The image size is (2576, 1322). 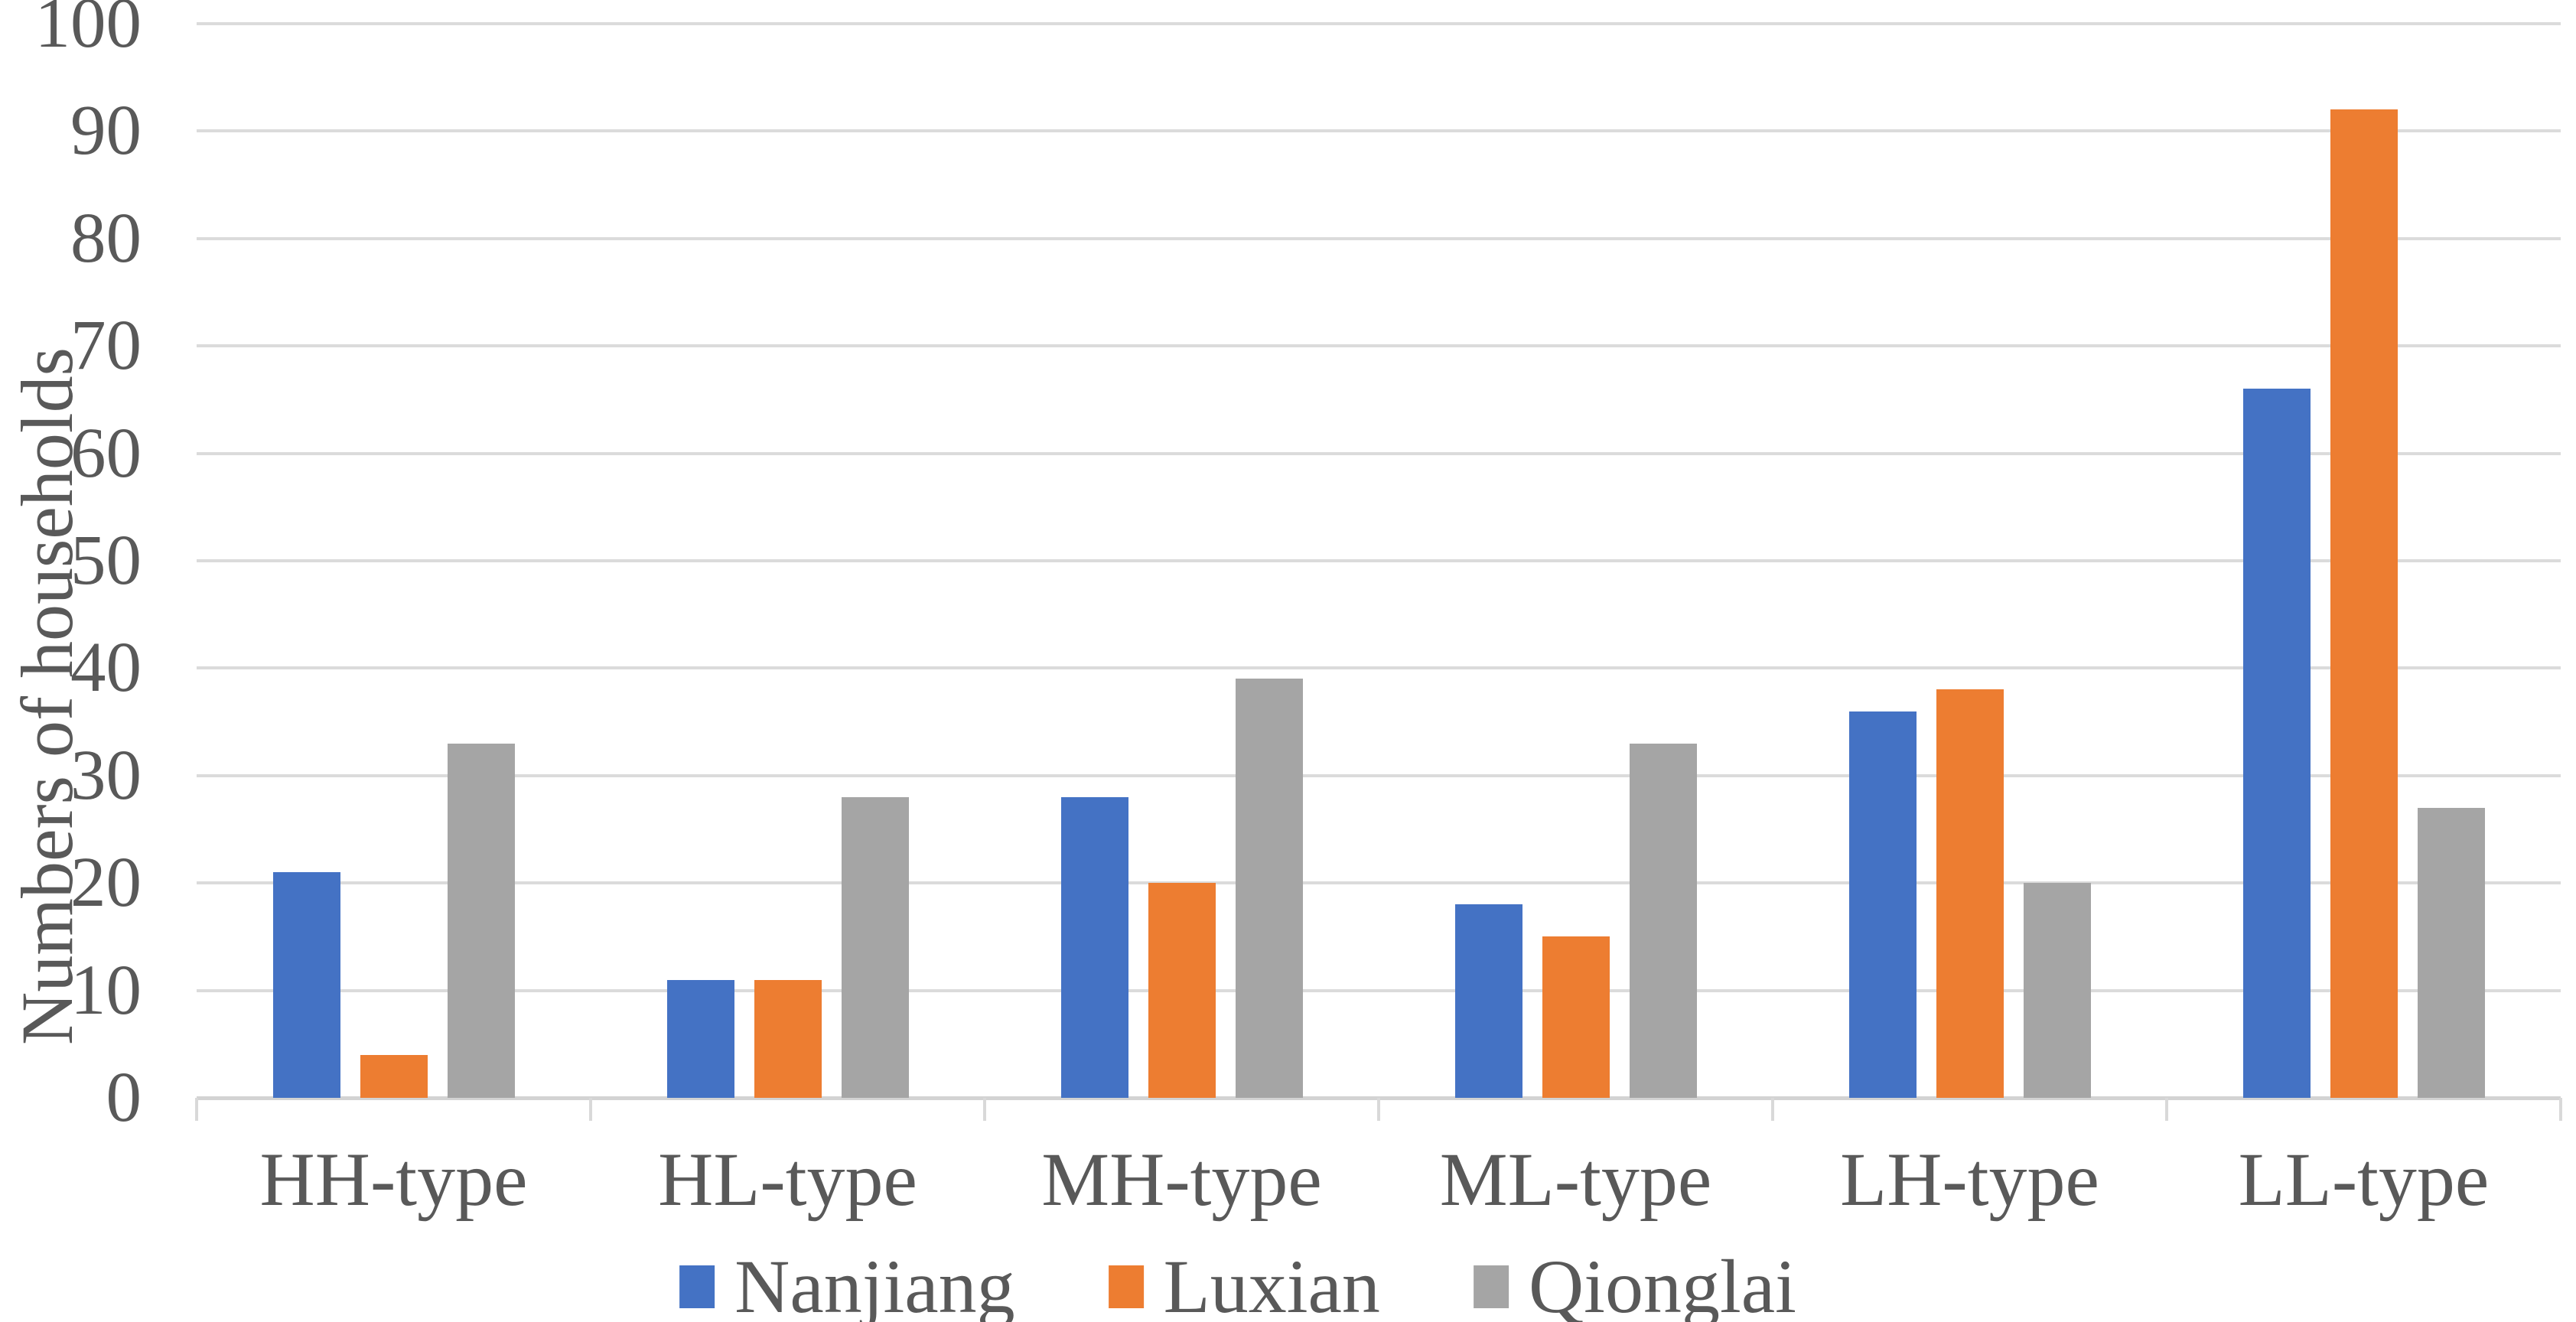 I want to click on bar-luxian-lh-type, so click(x=1970, y=893).